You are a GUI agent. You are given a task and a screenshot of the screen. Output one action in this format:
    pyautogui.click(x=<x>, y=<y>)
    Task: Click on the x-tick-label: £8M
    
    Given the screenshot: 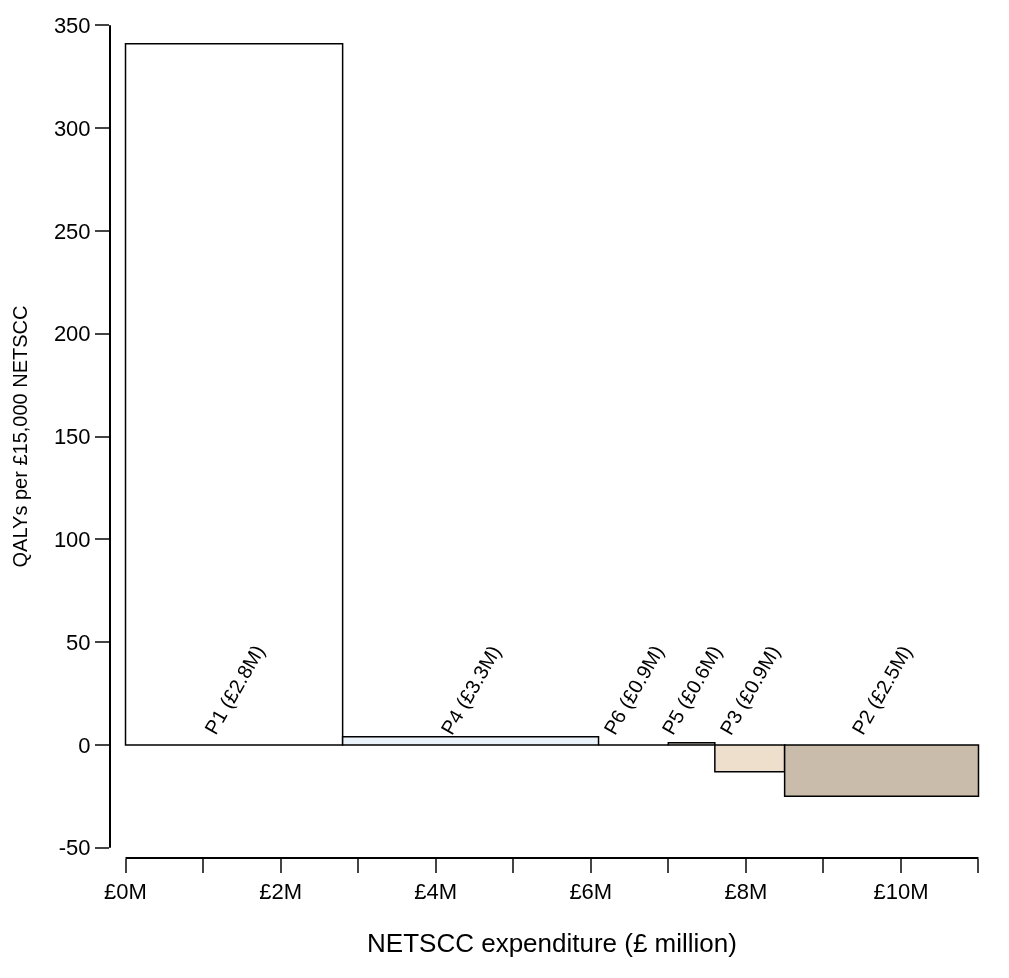 What is the action you would take?
    pyautogui.click(x=746, y=892)
    